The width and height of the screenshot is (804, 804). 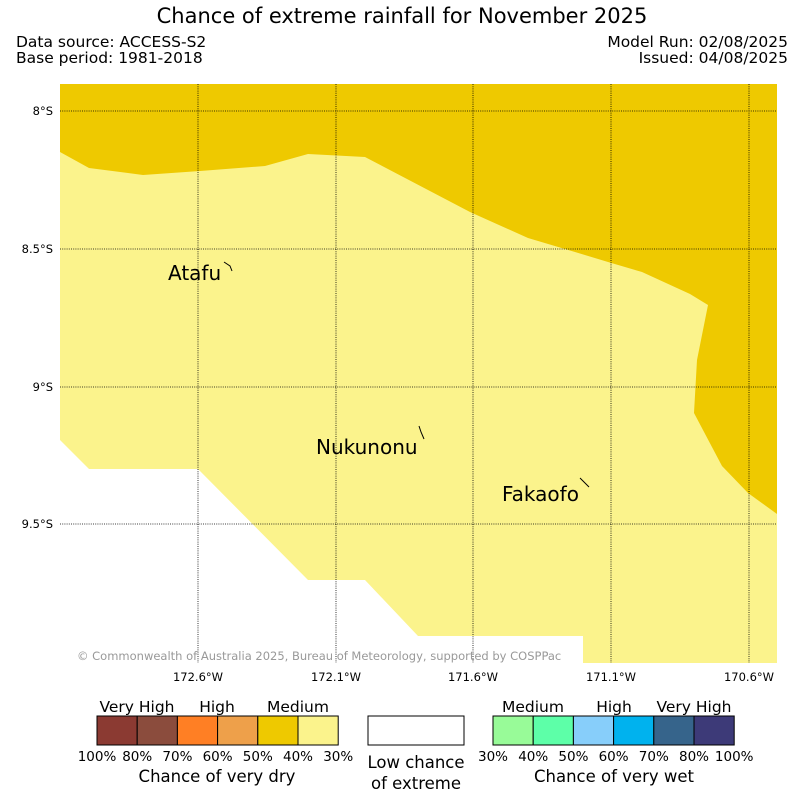 I want to click on nukunonu-island, so click(x=421, y=432).